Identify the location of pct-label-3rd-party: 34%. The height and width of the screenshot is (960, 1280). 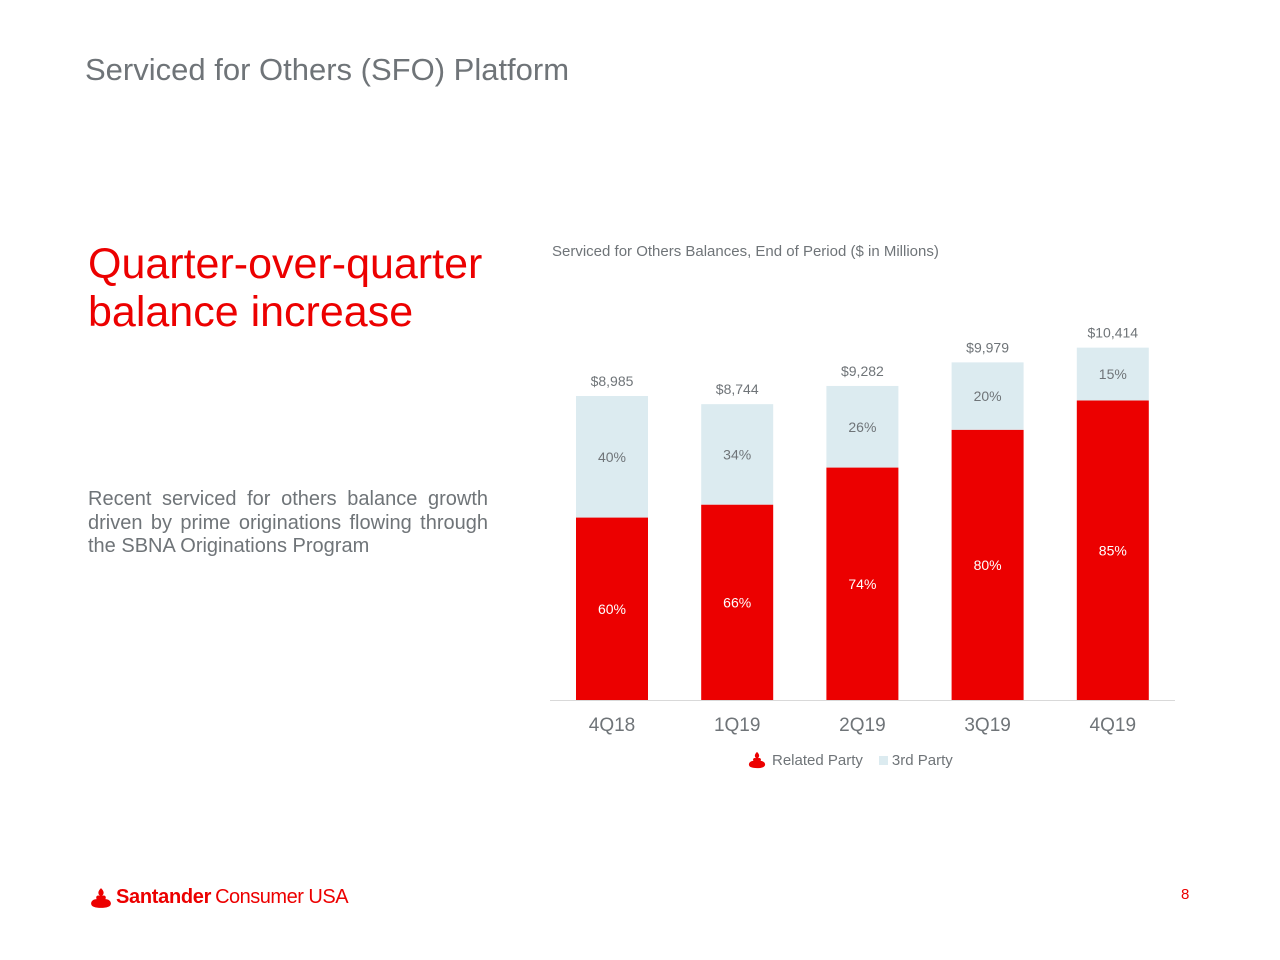
(737, 454).